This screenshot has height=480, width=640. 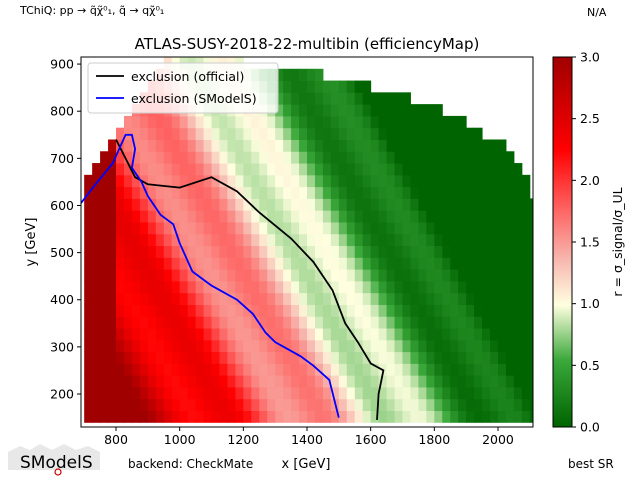 What do you see at coordinates (371, 439) in the screenshot?
I see `x-tick-label: 1600` at bounding box center [371, 439].